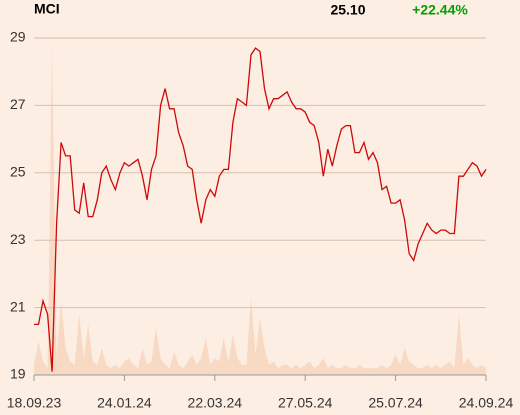 The height and width of the screenshot is (415, 520). Describe the element at coordinates (18, 104) in the screenshot. I see `y-tick-label: 27` at that location.